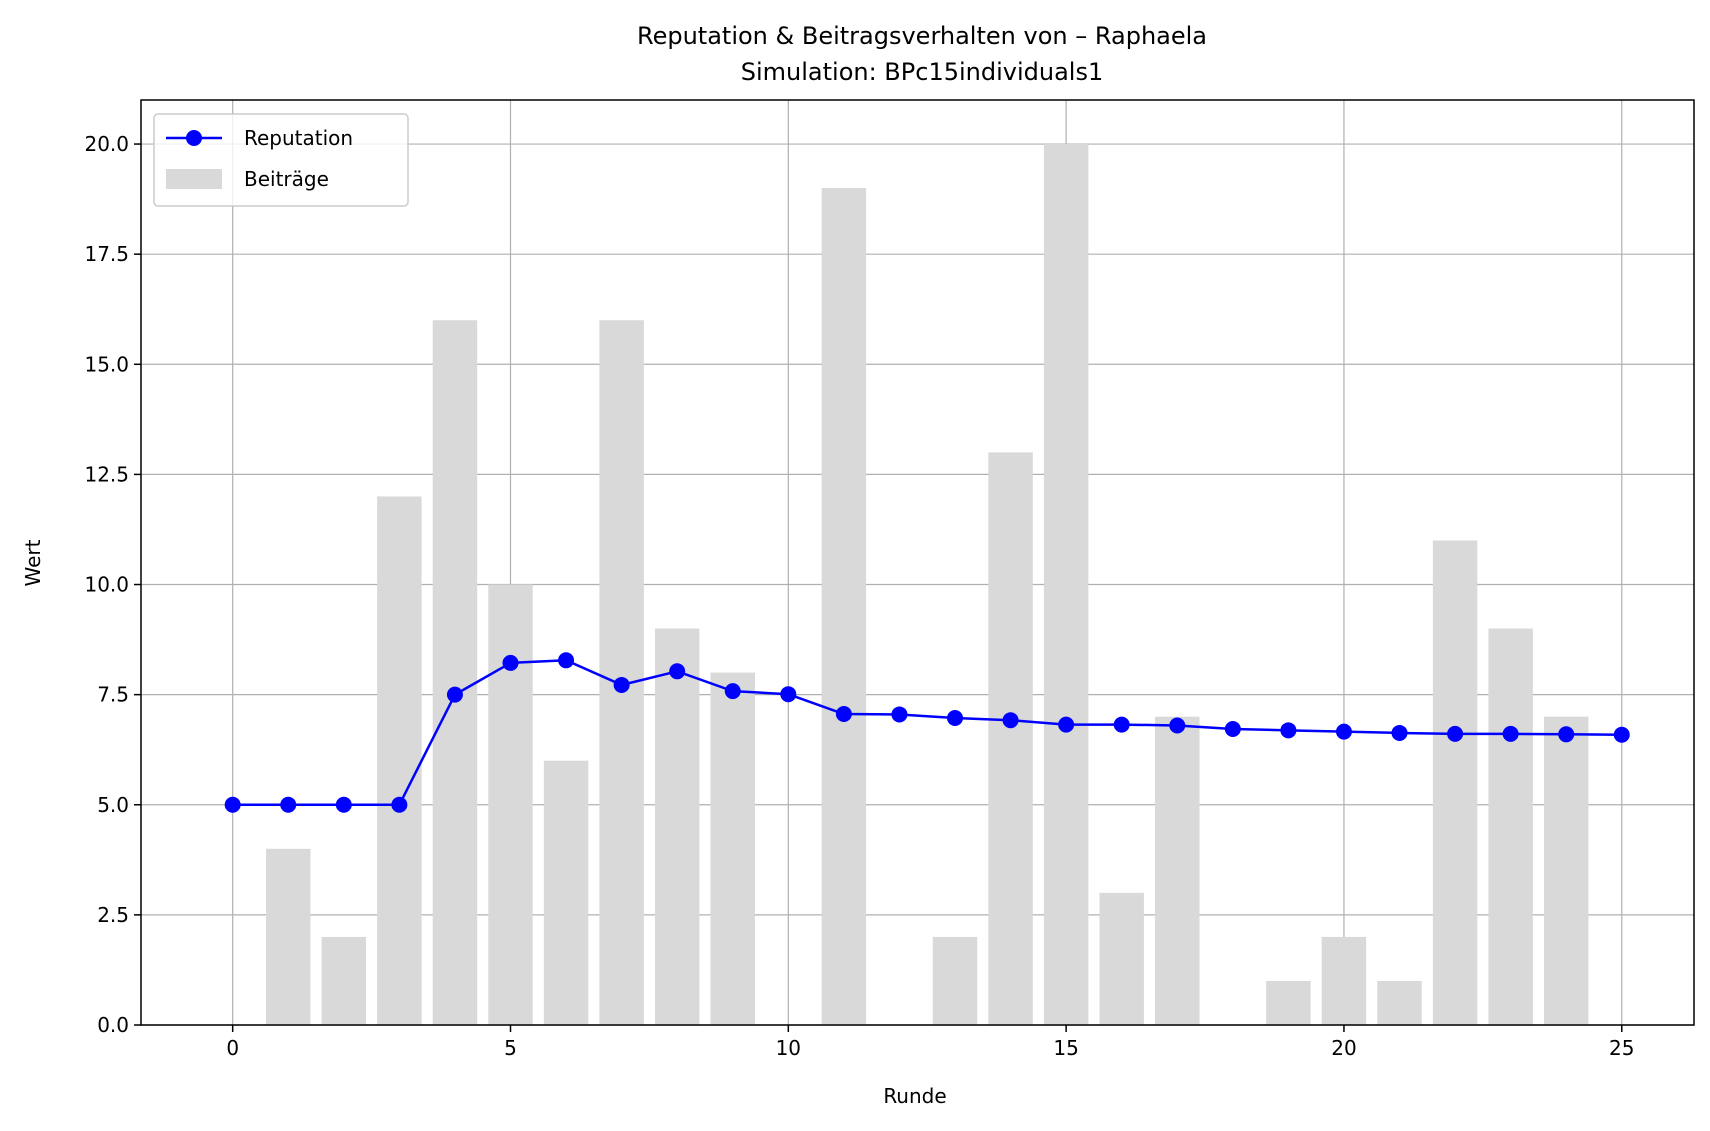  I want to click on y-tick-label: 0.0, so click(113, 1025).